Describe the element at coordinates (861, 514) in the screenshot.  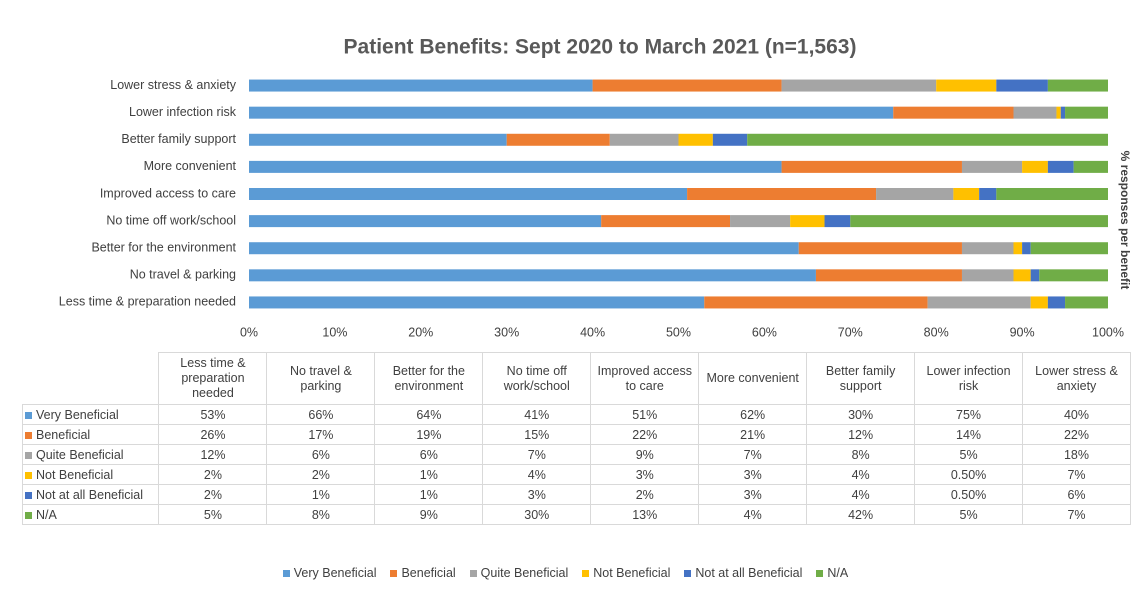
I see `table-cell: 42%` at that location.